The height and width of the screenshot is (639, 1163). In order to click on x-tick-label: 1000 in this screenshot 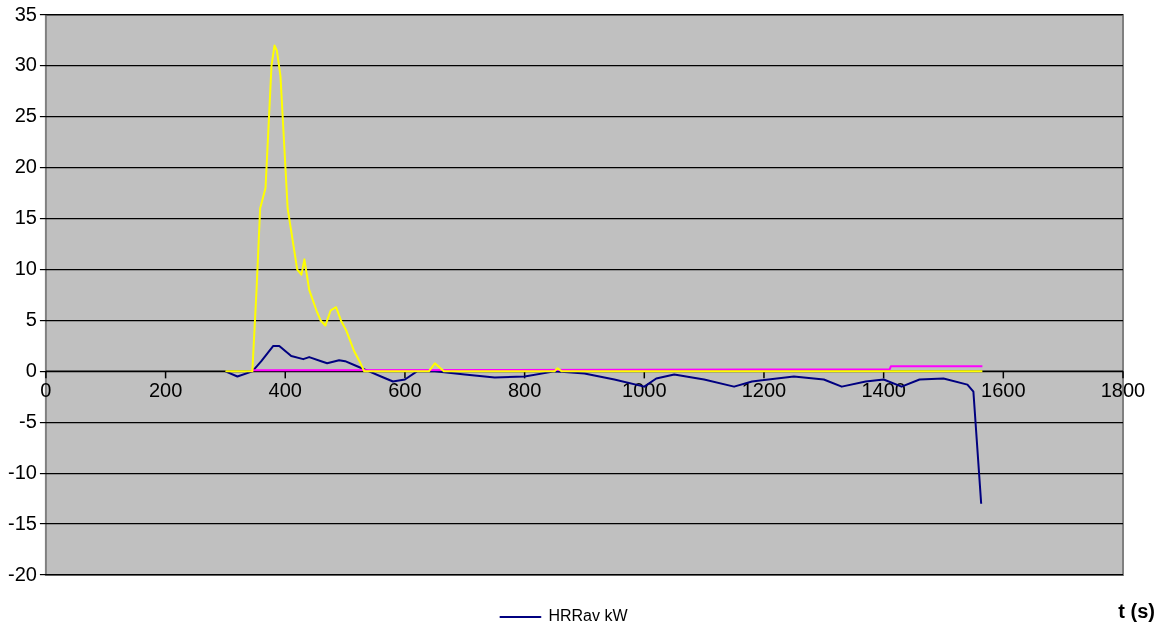, I will do `click(644, 389)`.